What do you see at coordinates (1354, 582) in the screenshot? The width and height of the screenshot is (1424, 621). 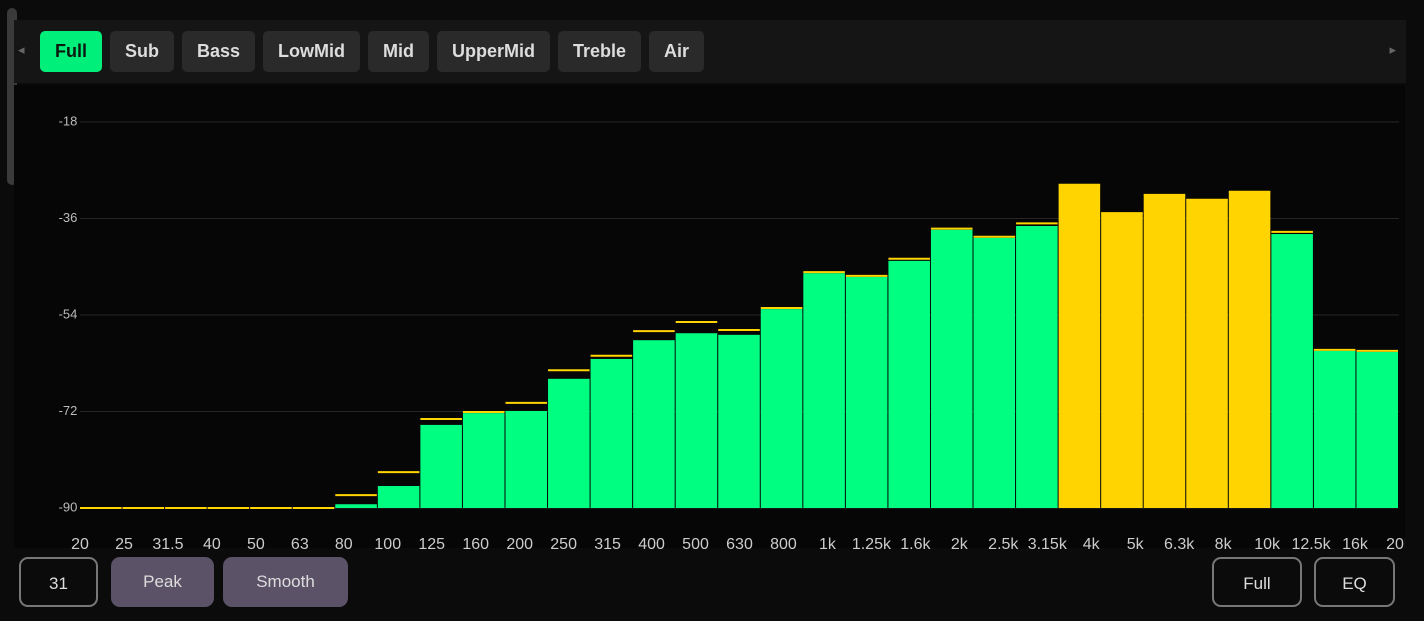 I see `button: EQ` at bounding box center [1354, 582].